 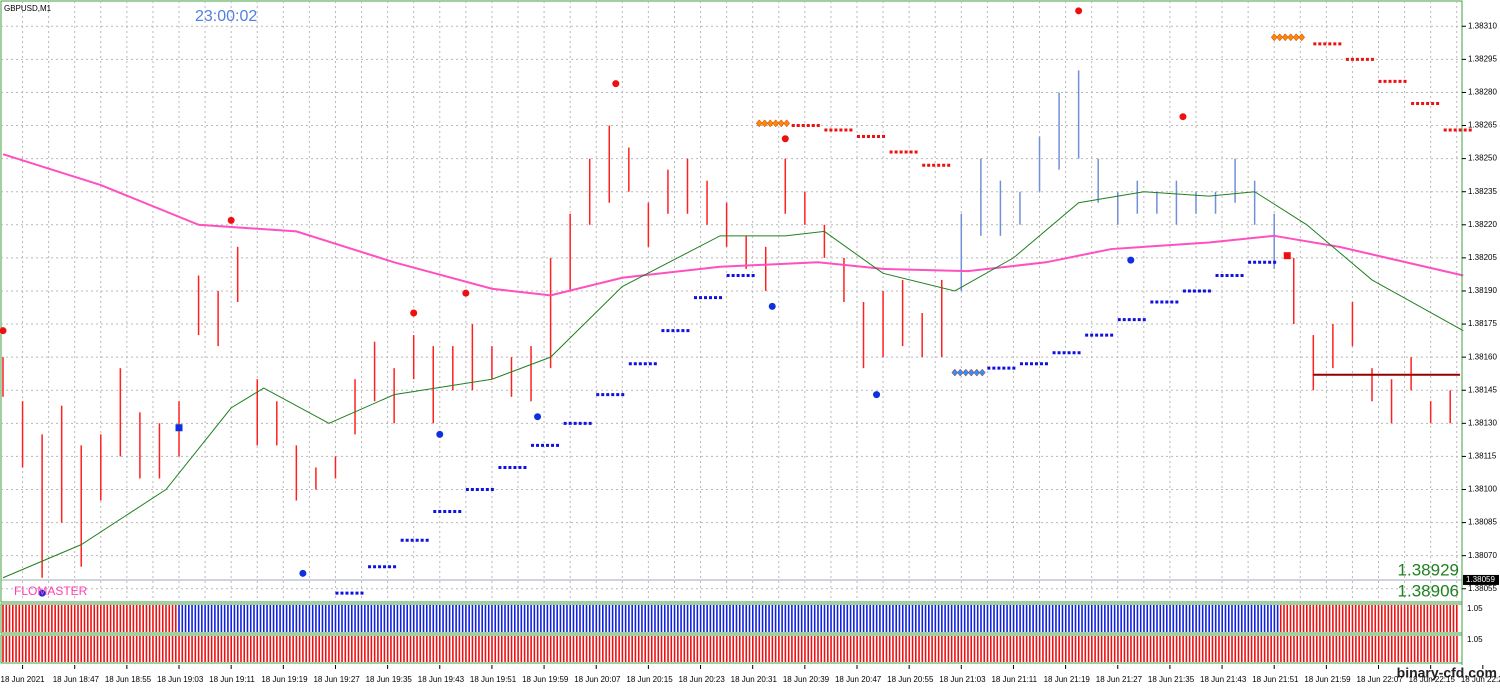 I want to click on x-tick-label: 18 Jun 22:15, so click(x=1432, y=679).